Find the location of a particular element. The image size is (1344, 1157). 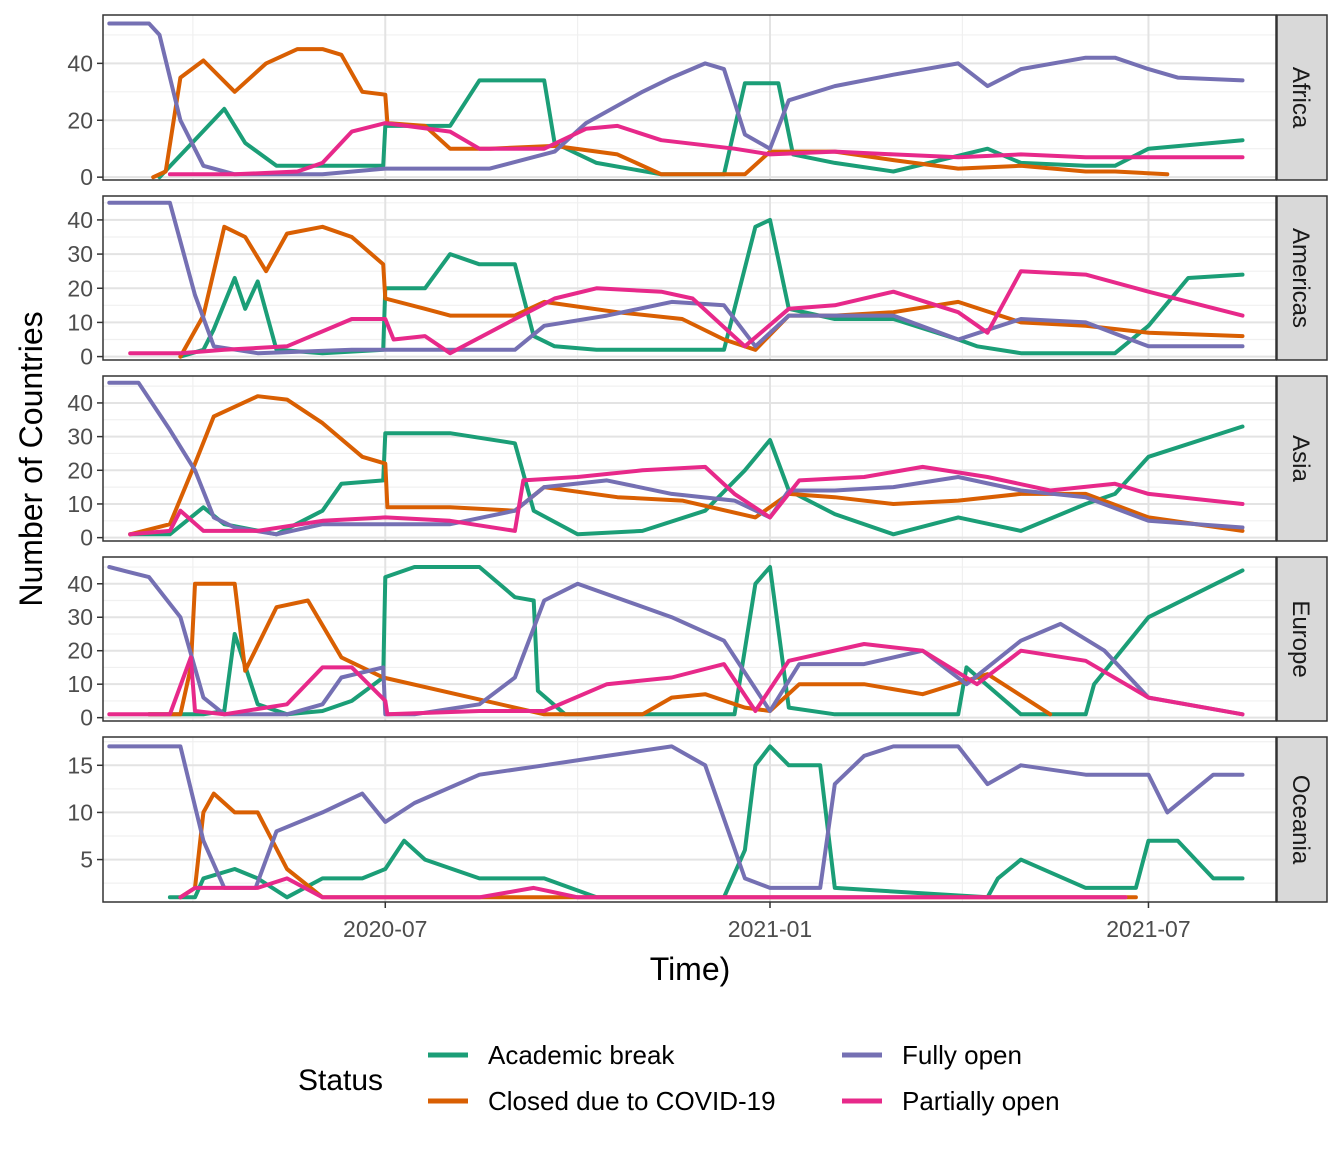

y-axis-label: Number of Countries is located at coordinates (31, 458).